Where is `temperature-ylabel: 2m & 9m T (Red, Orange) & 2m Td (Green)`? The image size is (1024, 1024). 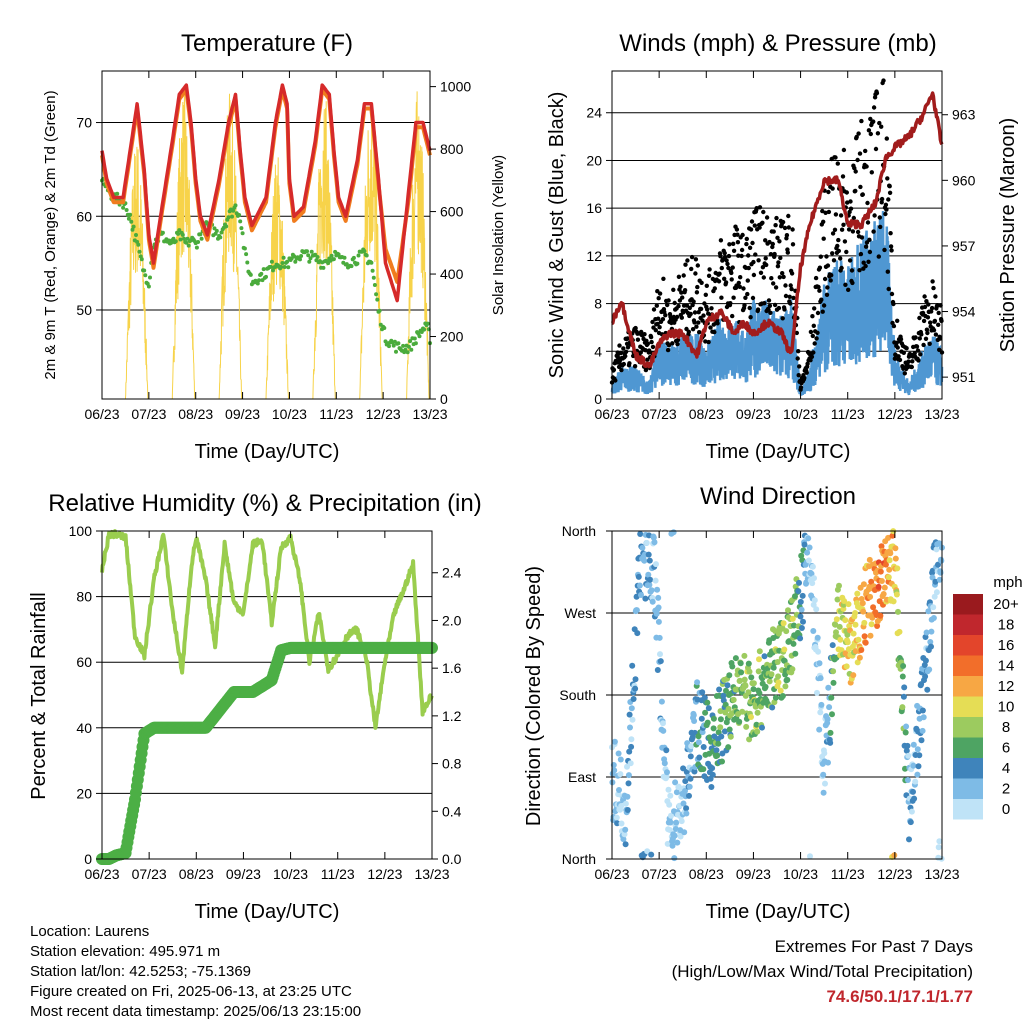
temperature-ylabel: 2m & 9m T (Red, Orange) & 2m Td (Green) is located at coordinates (50, 234).